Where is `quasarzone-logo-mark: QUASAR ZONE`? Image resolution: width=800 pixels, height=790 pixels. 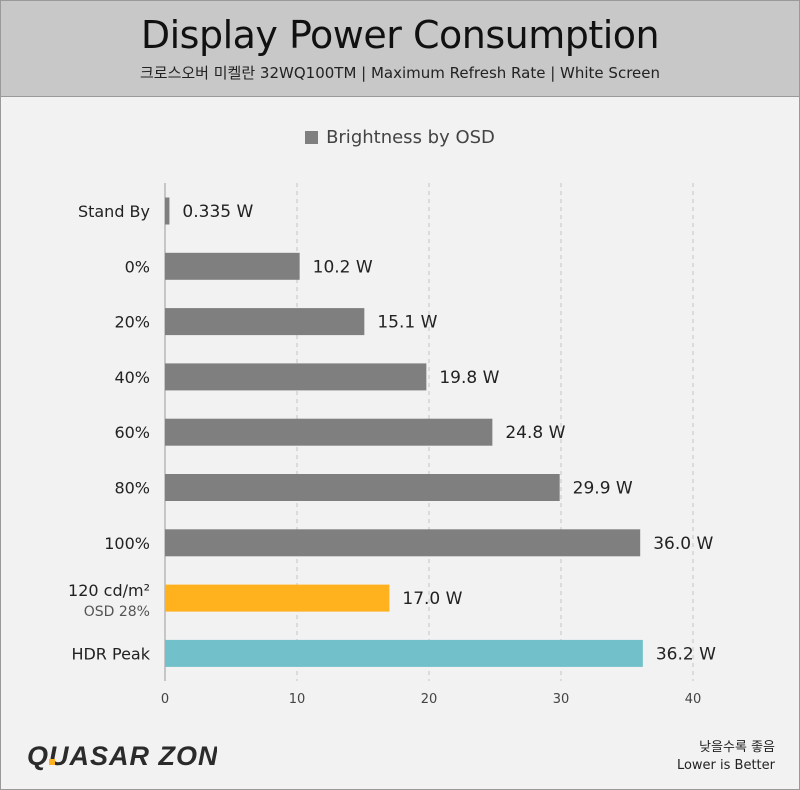
quasarzone-logo-mark: QUASAR ZONE is located at coordinates (132, 756).